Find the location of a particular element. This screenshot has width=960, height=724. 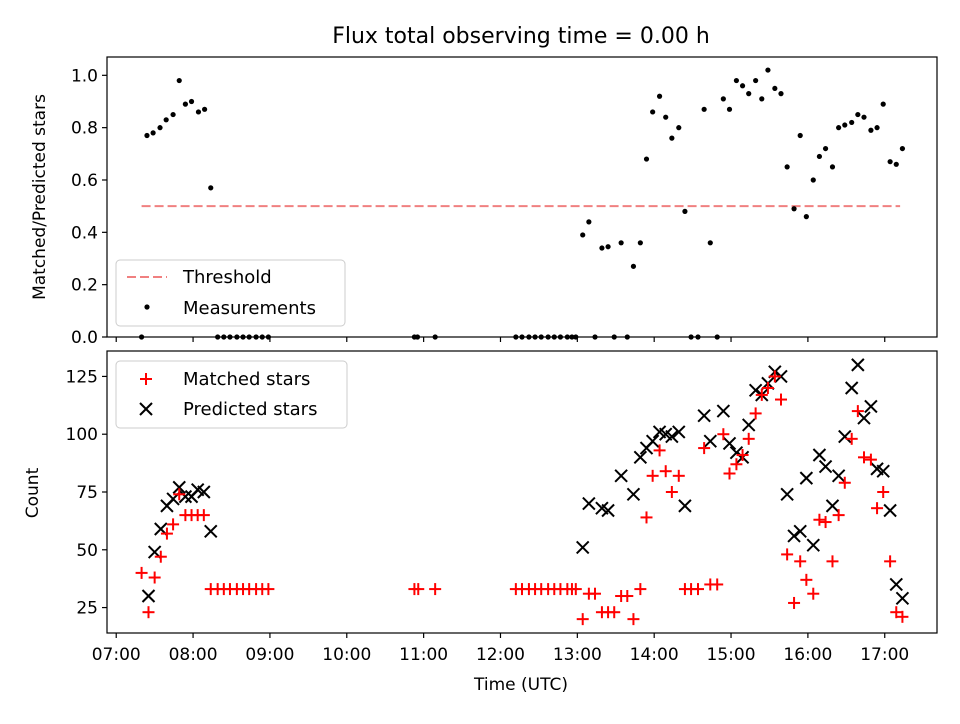

top-y-tick-label: 0.4 is located at coordinates (84, 233).